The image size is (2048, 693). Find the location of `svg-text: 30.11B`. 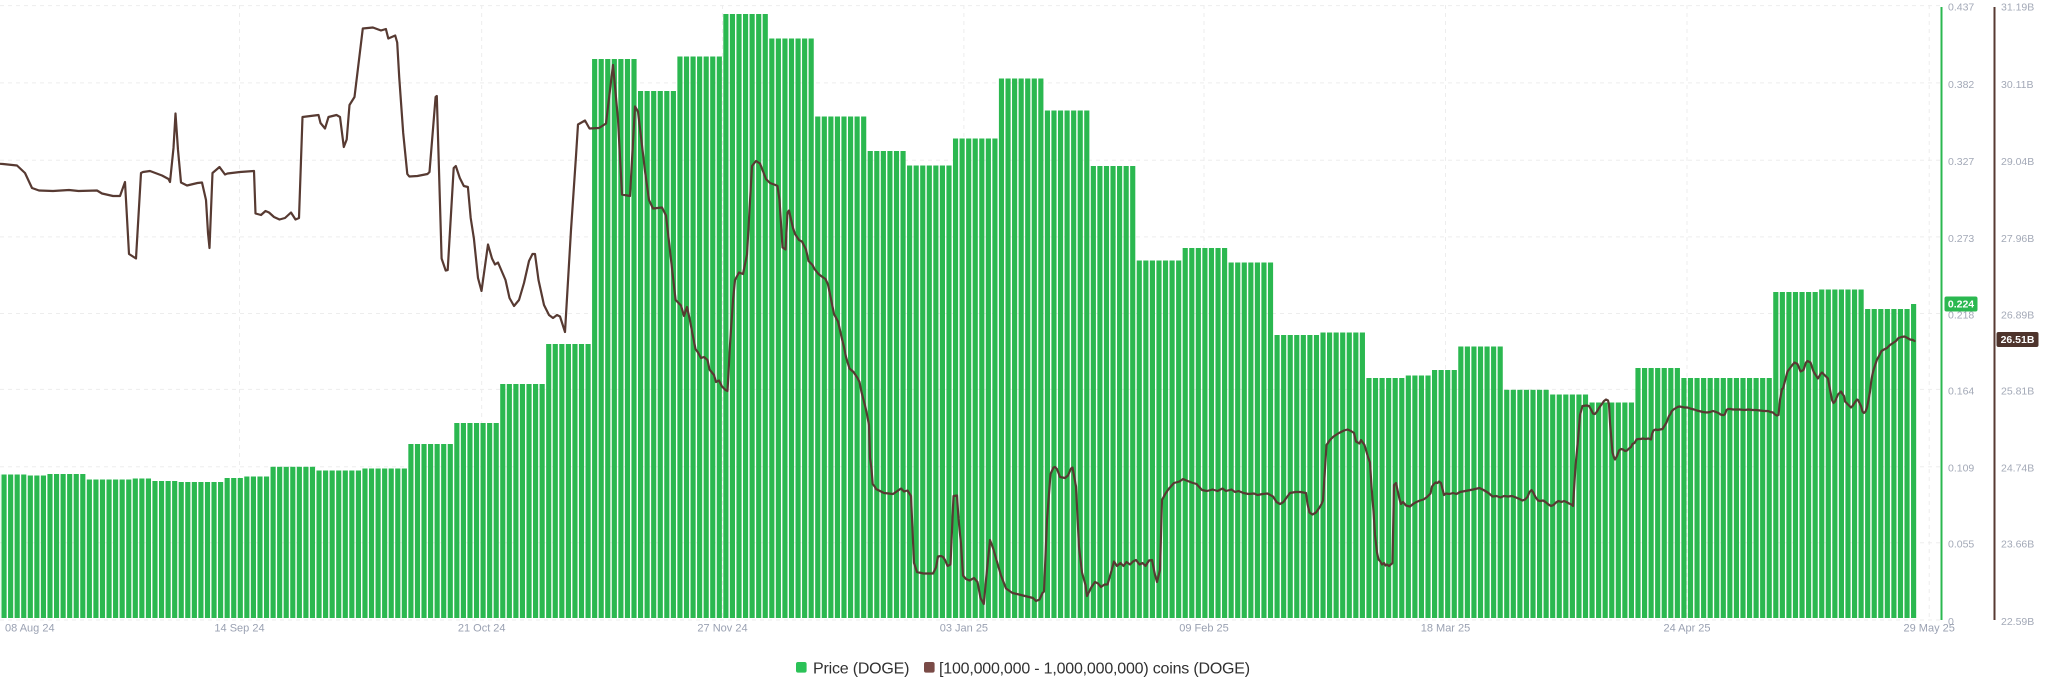

svg-text: 30.11B is located at coordinates (2017, 85).